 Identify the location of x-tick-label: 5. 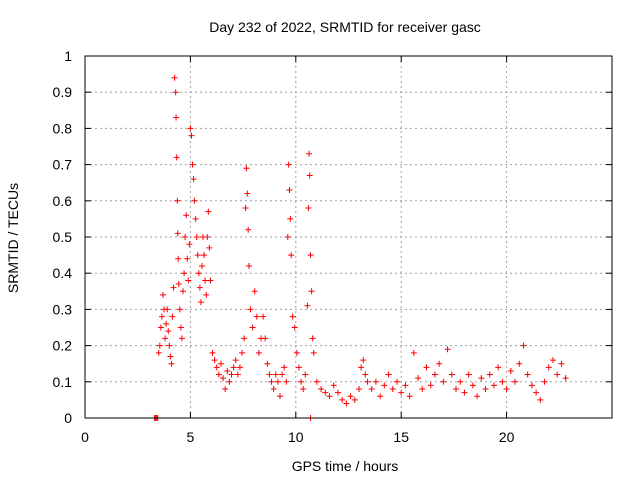
(191, 437).